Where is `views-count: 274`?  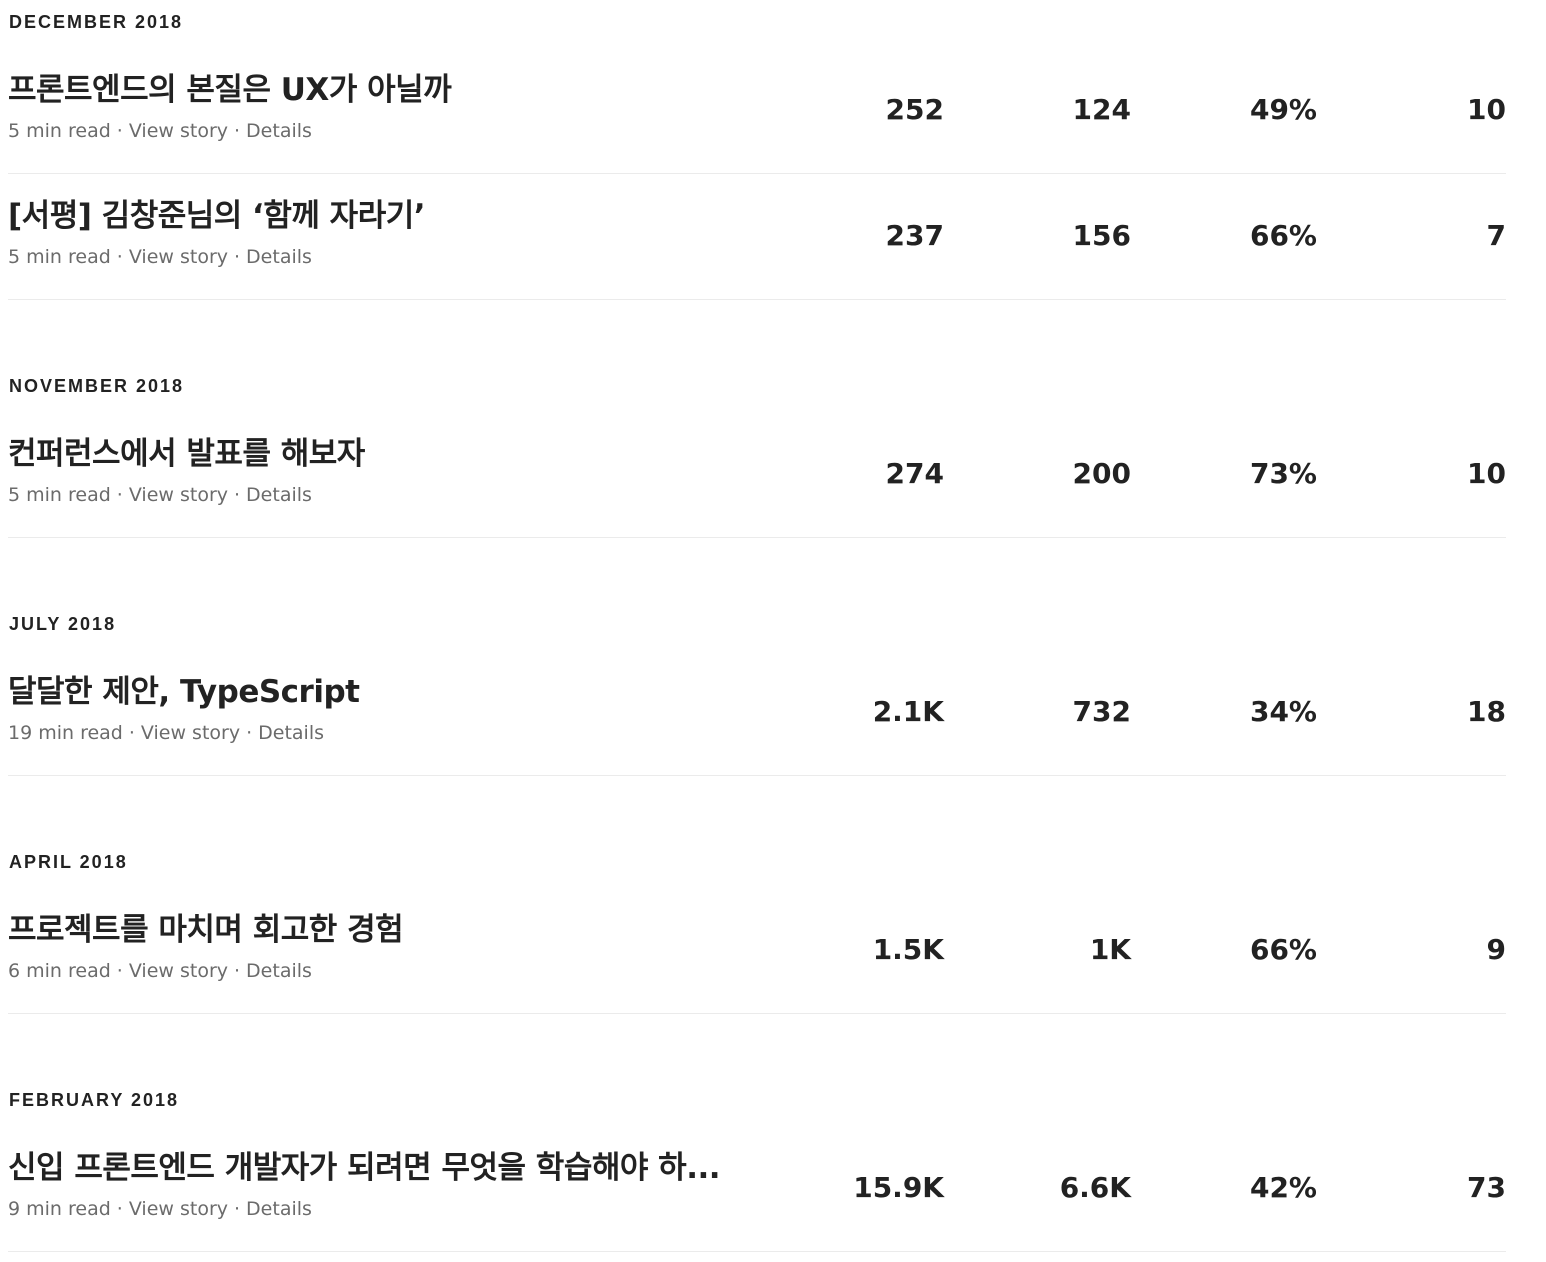 views-count: 274 is located at coordinates (914, 473).